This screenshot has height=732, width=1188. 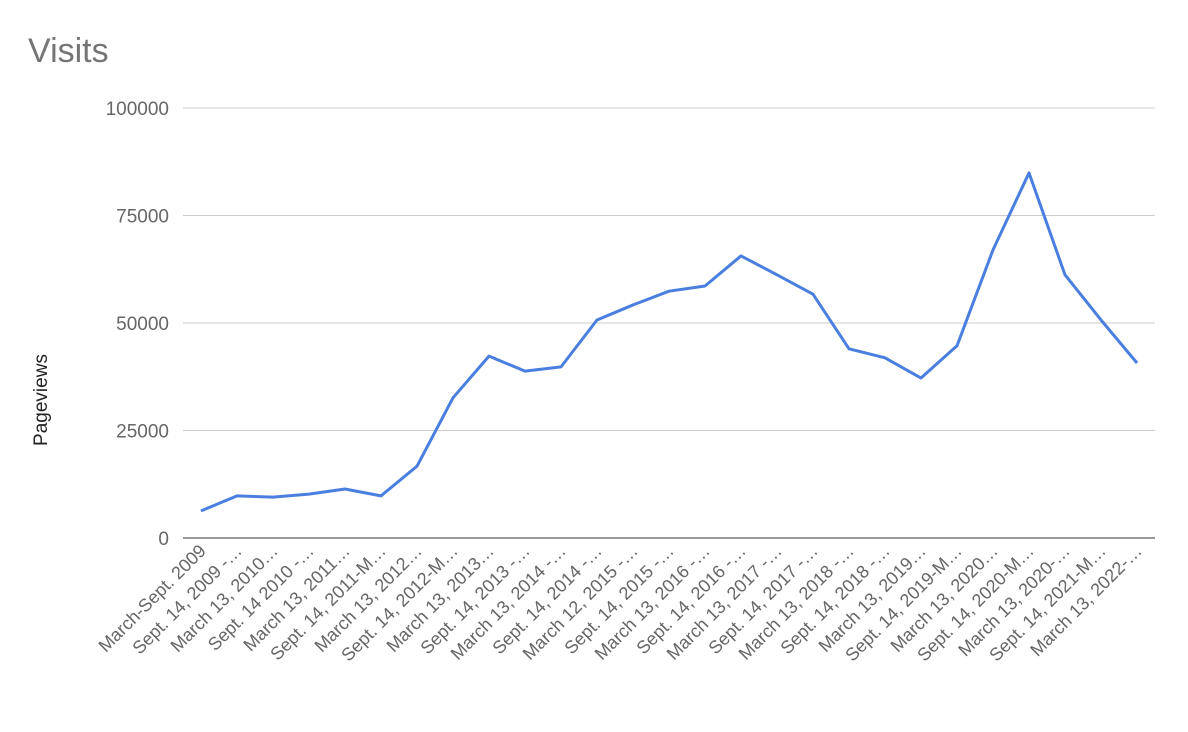 What do you see at coordinates (41, 400) in the screenshot?
I see `y-axis-label: Pageviews` at bounding box center [41, 400].